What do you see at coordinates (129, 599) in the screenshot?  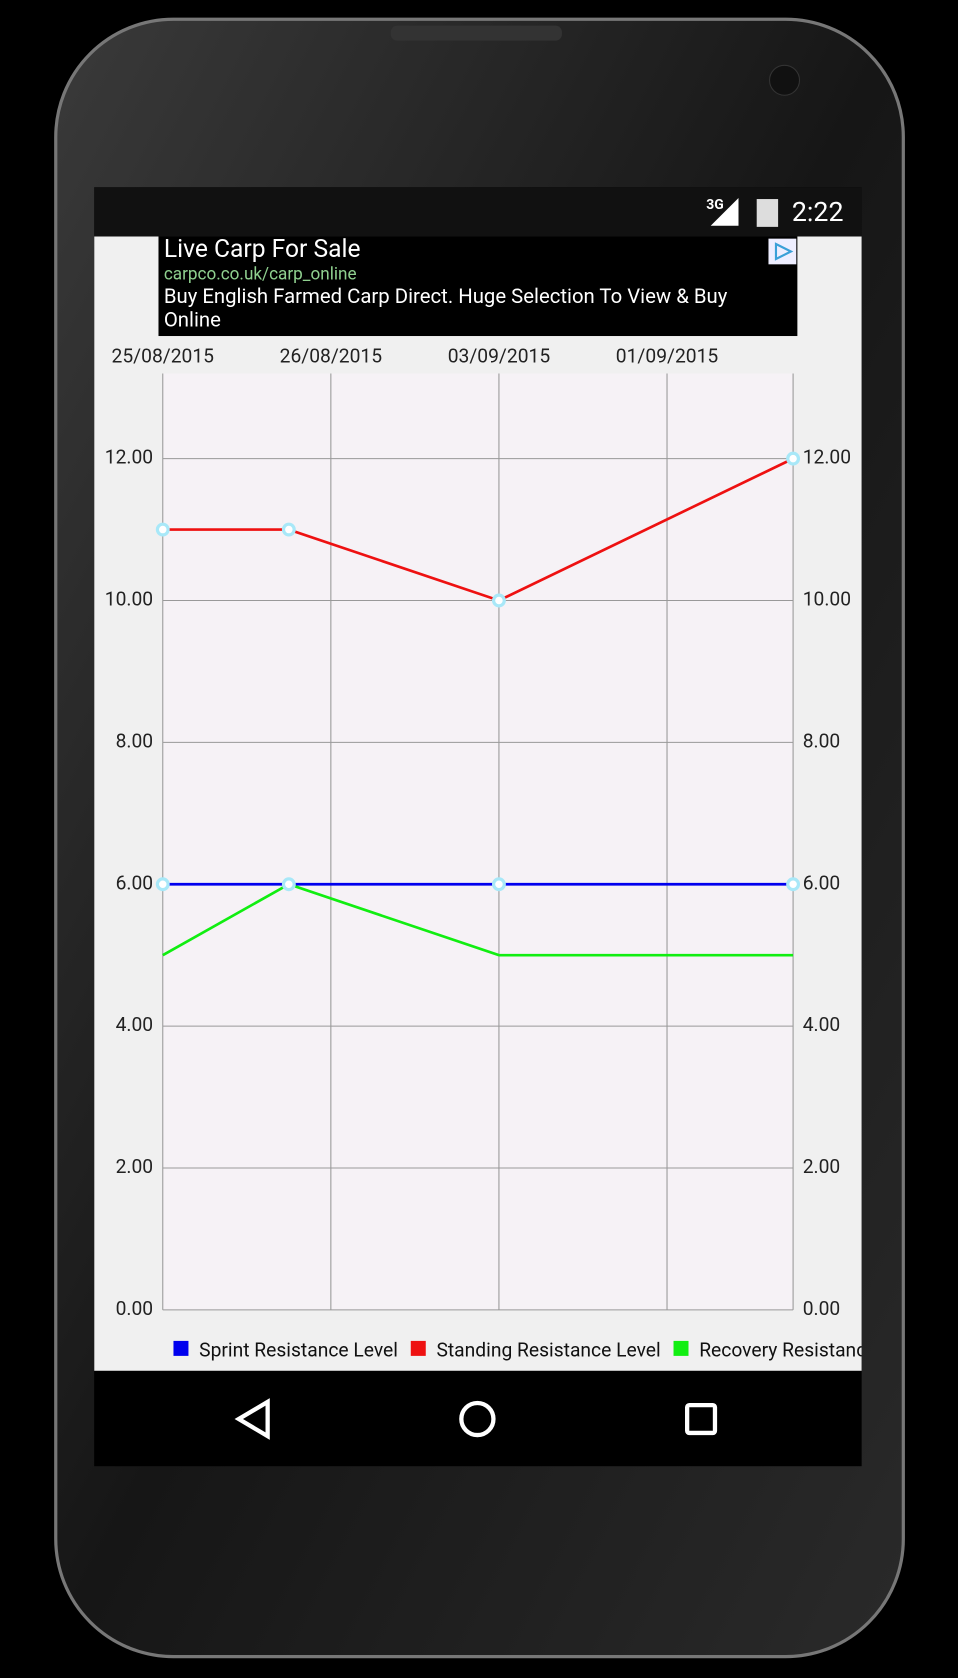 I see `y-tick-label: 10.00` at bounding box center [129, 599].